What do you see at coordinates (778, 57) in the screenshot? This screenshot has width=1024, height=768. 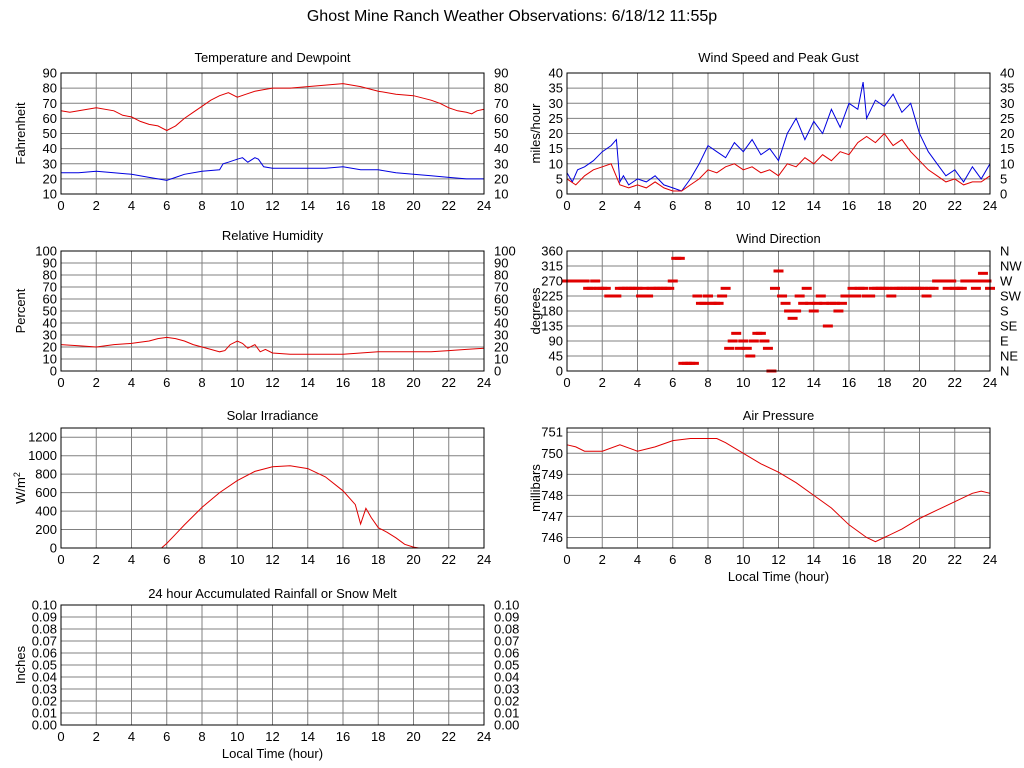 I see `chart-title: Wind Speed and Peak Gust` at bounding box center [778, 57].